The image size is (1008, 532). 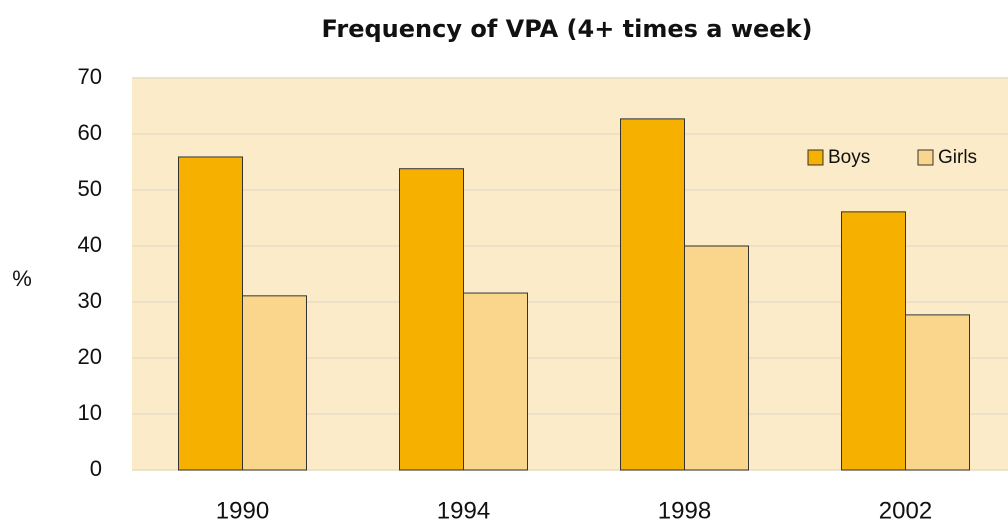 I want to click on y-tick-label: 20, so click(x=90, y=356).